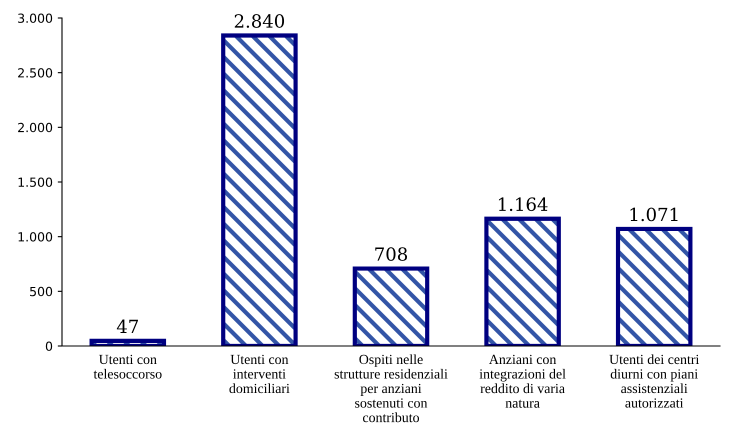  I want to click on data-label: 1.071, so click(654, 215).